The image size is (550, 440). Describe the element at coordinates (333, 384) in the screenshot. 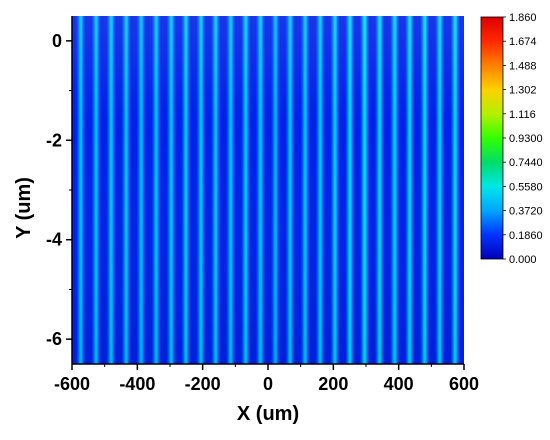

I see `x-tick-label: 200` at that location.